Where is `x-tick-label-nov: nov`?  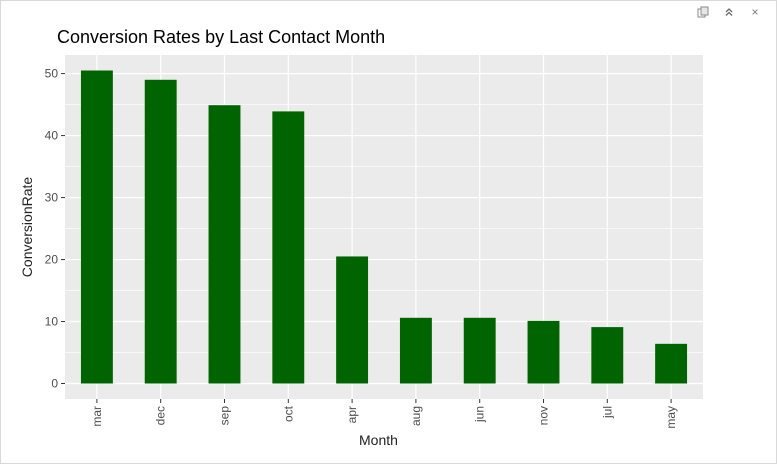
x-tick-label-nov: nov is located at coordinates (544, 415).